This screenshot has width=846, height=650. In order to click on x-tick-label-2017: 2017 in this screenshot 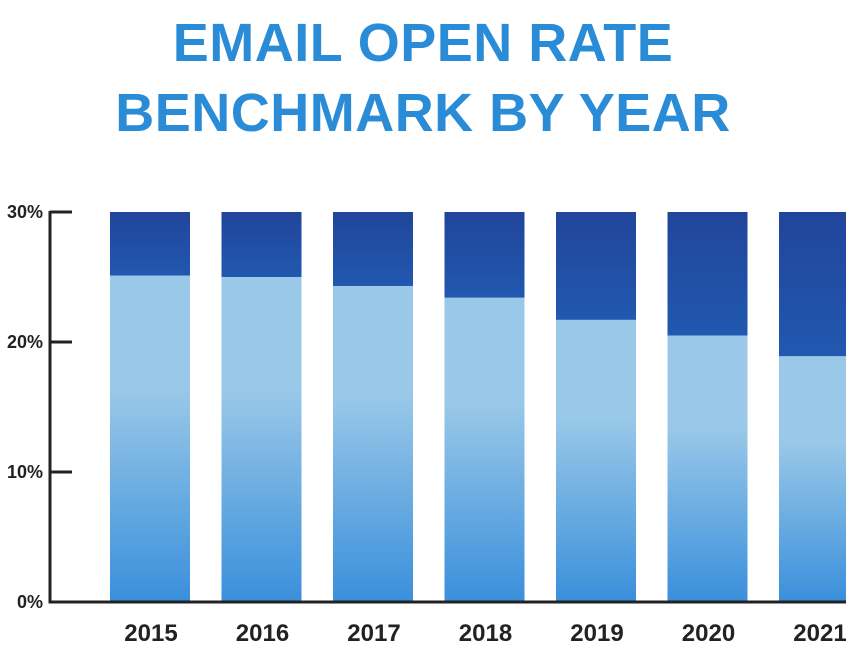, I will do `click(373, 633)`.